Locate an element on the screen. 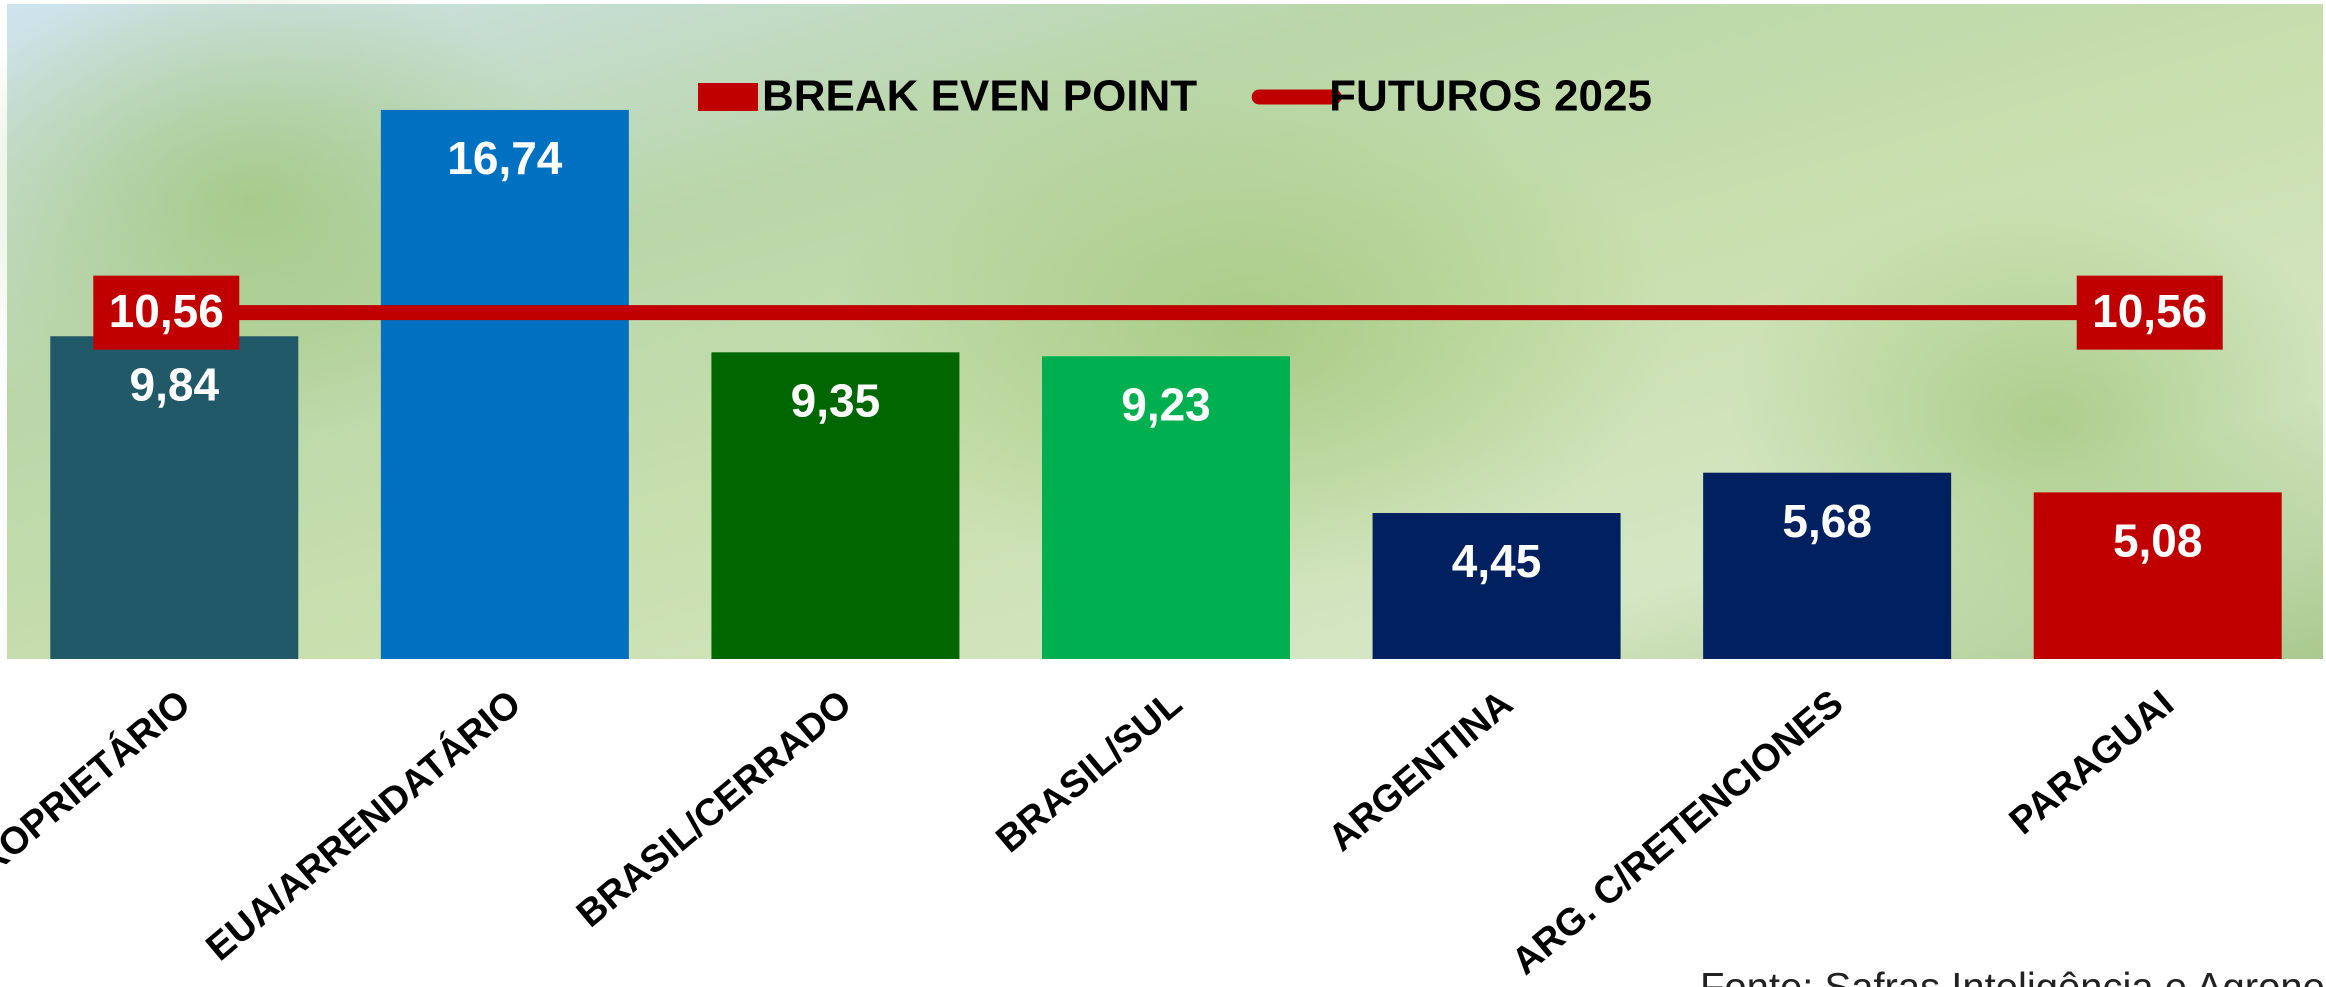 The height and width of the screenshot is (987, 2326). data-label: 9,84 is located at coordinates (175, 384).